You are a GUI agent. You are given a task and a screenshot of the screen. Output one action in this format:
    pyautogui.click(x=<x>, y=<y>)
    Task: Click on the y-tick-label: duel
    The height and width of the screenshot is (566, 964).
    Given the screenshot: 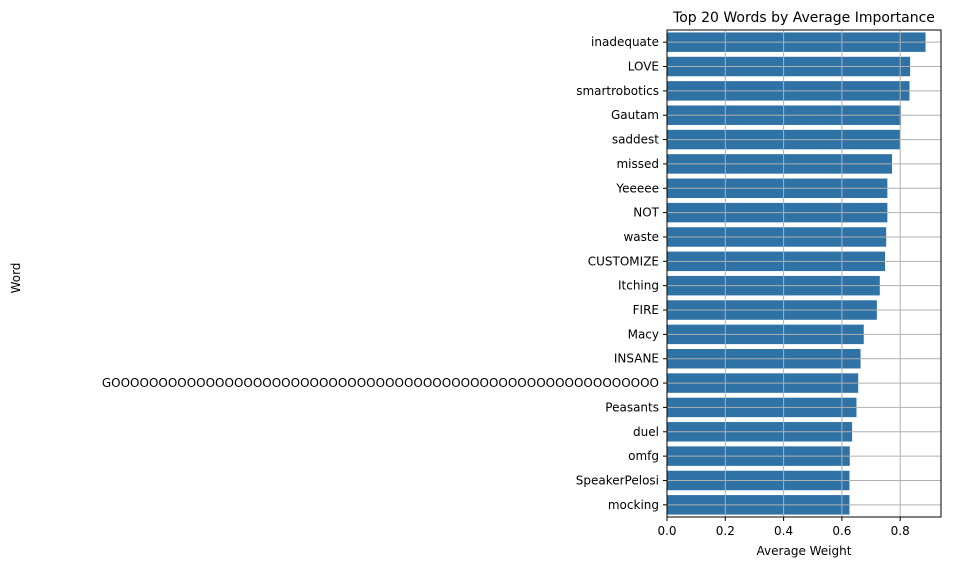 What is the action you would take?
    pyautogui.click(x=646, y=432)
    